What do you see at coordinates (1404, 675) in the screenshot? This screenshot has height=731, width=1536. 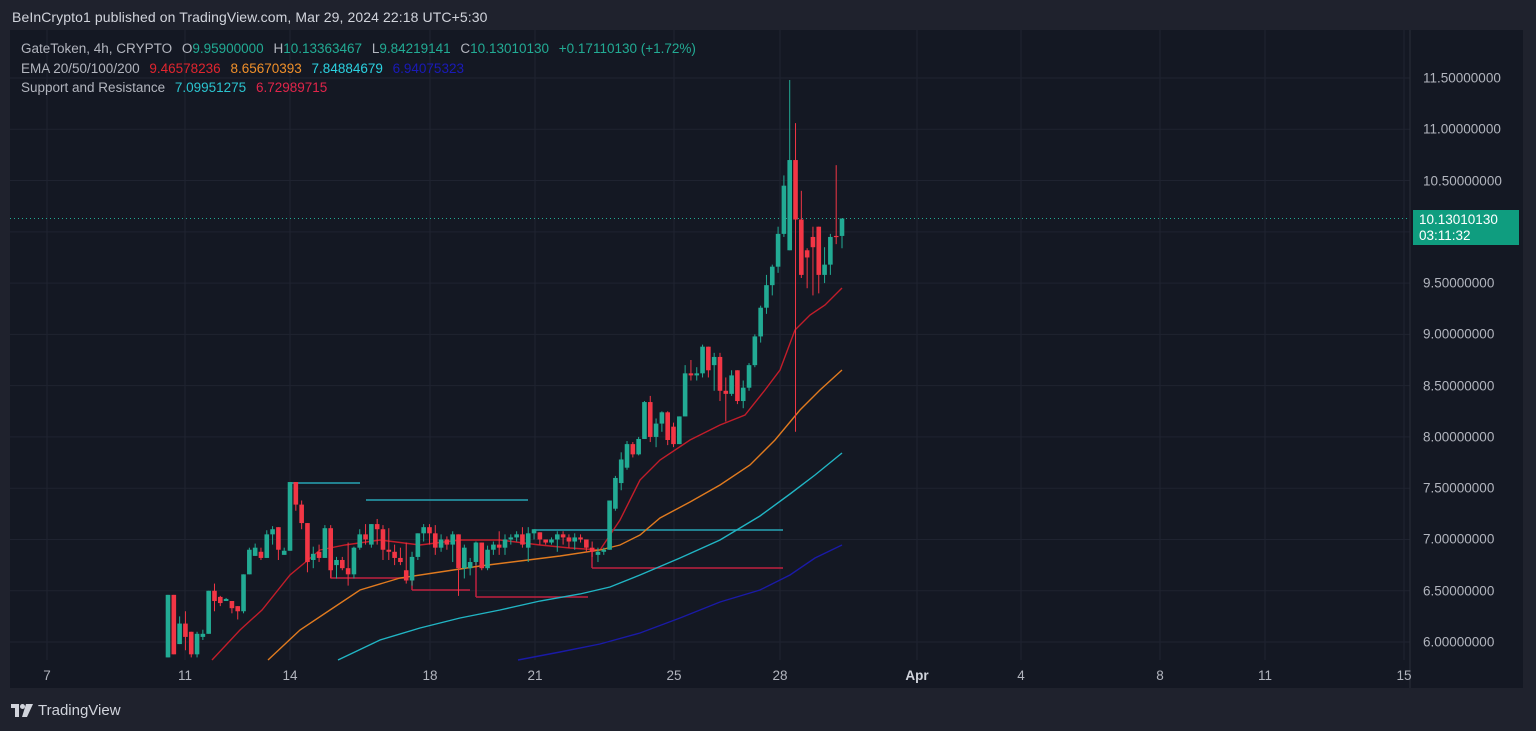 I see `time-axis-tick: 15` at bounding box center [1404, 675].